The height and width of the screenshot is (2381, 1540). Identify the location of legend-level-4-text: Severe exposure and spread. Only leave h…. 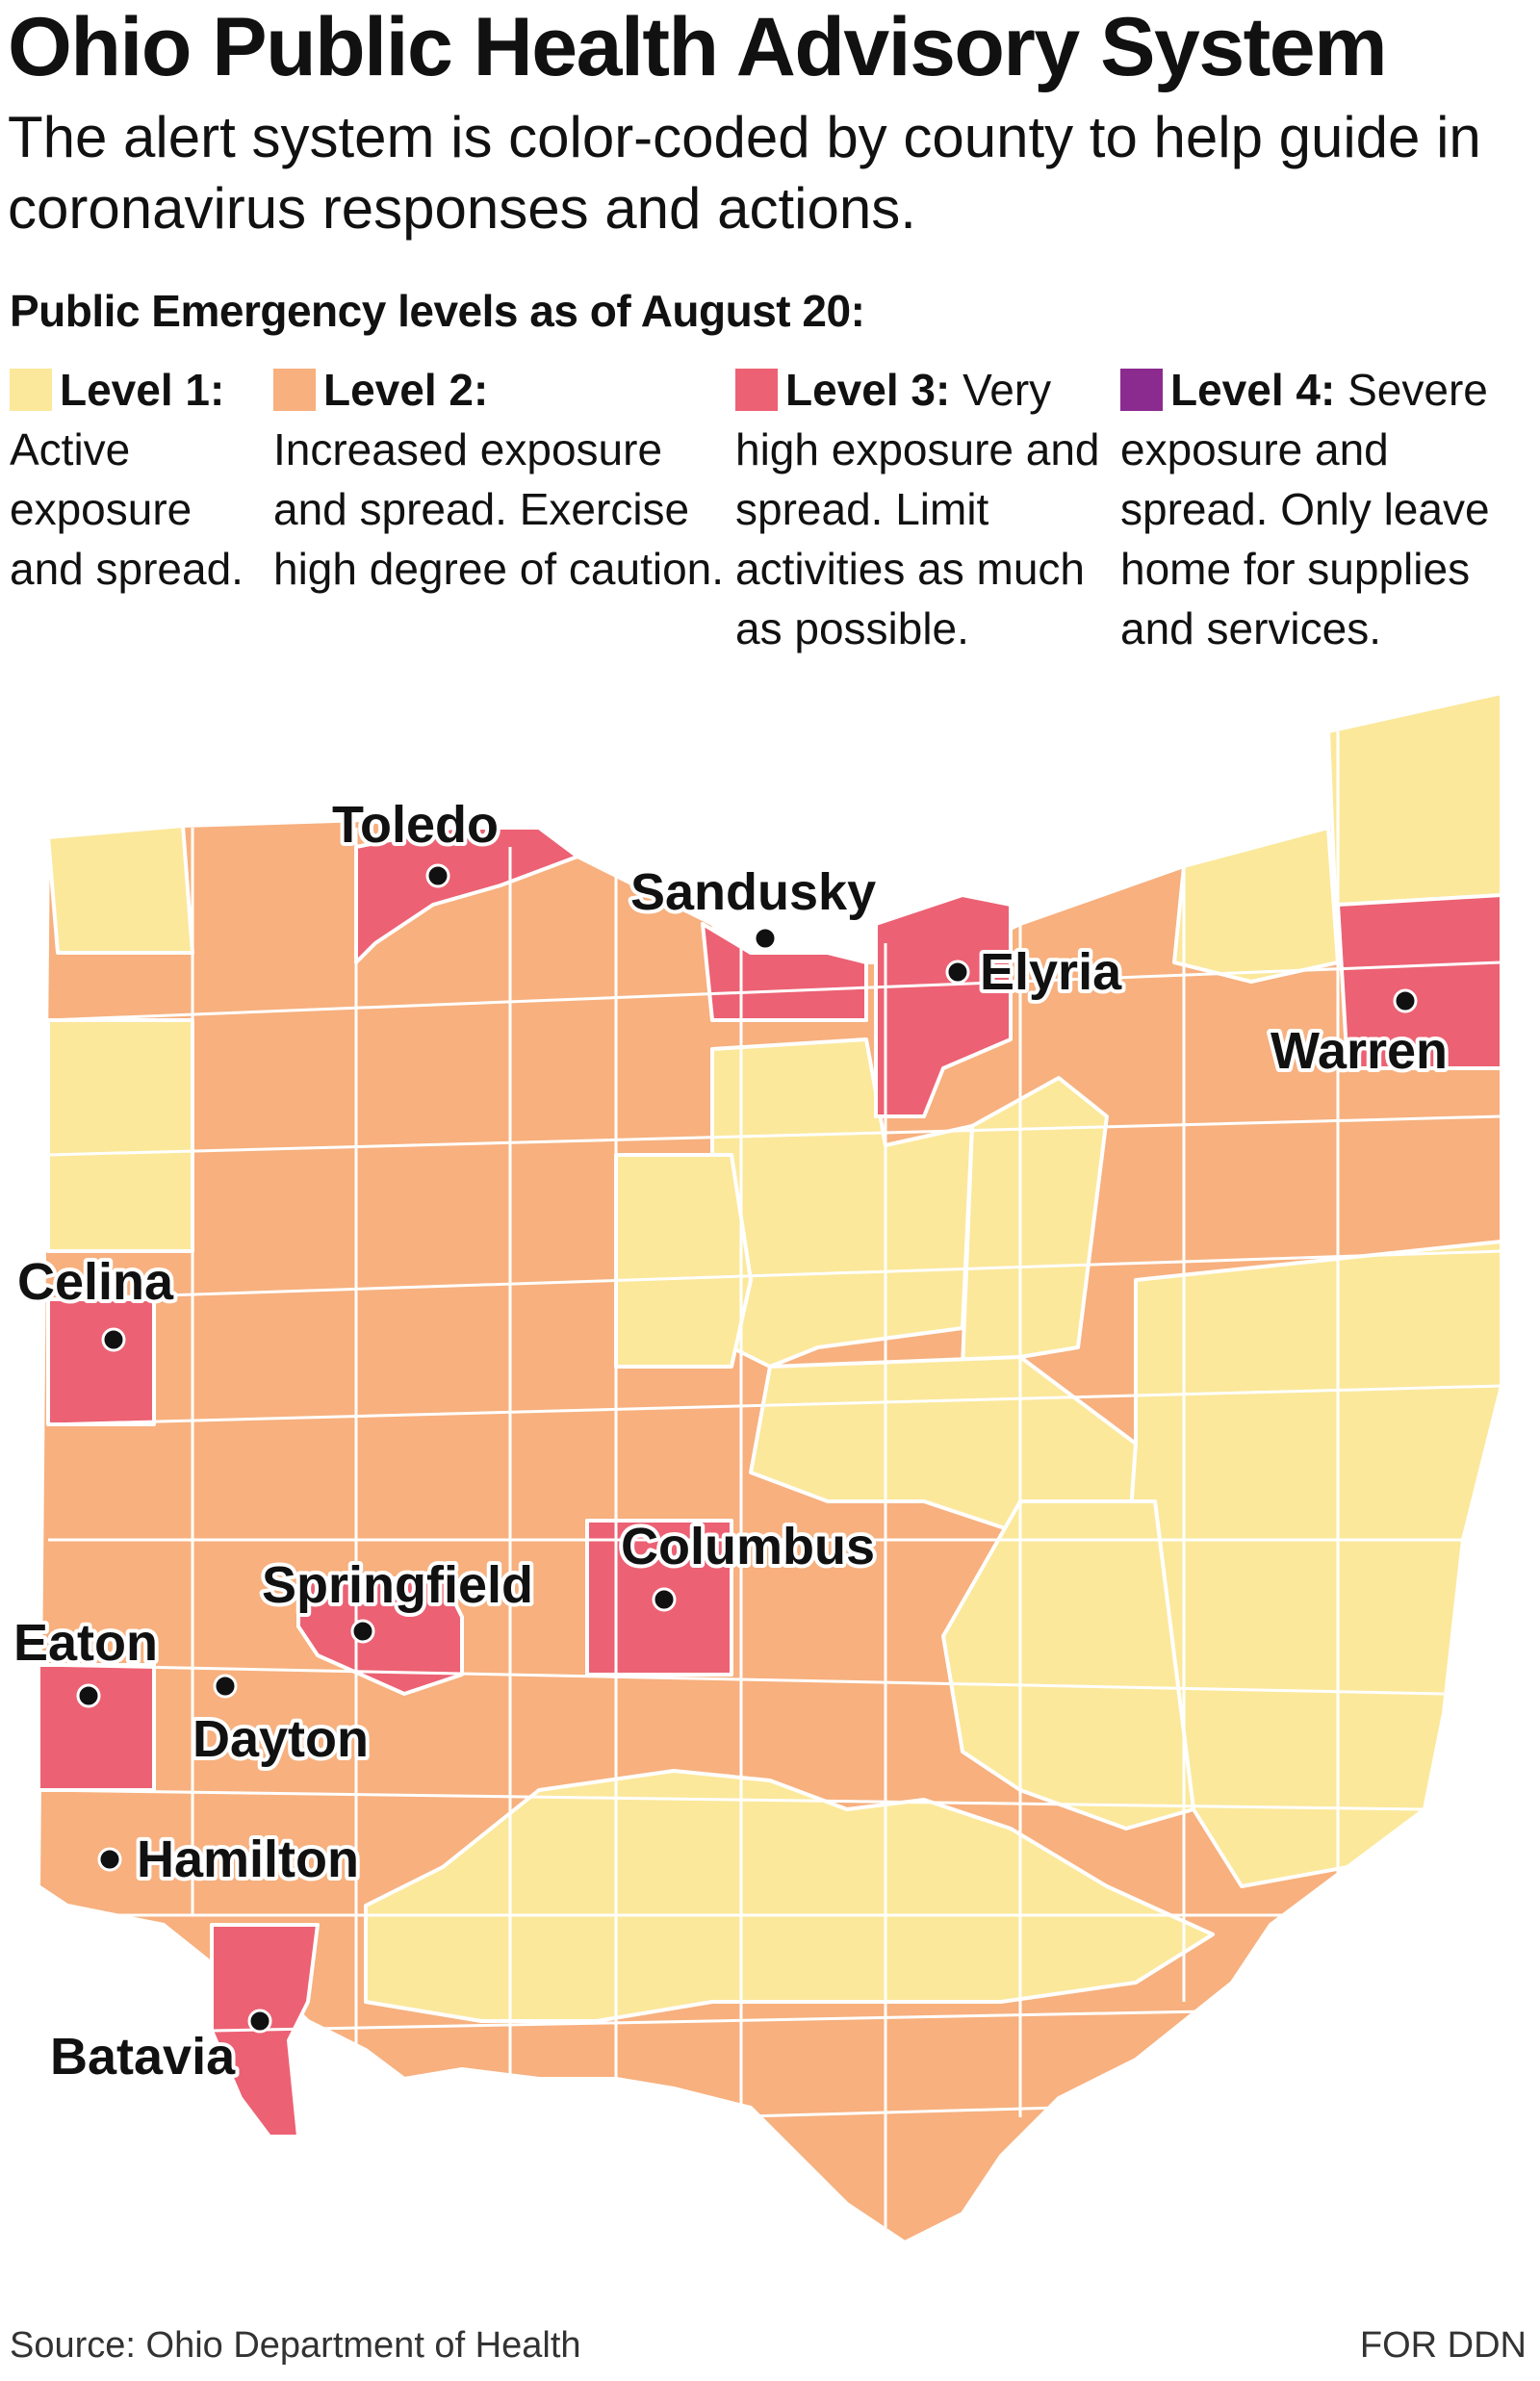
(1305, 509).